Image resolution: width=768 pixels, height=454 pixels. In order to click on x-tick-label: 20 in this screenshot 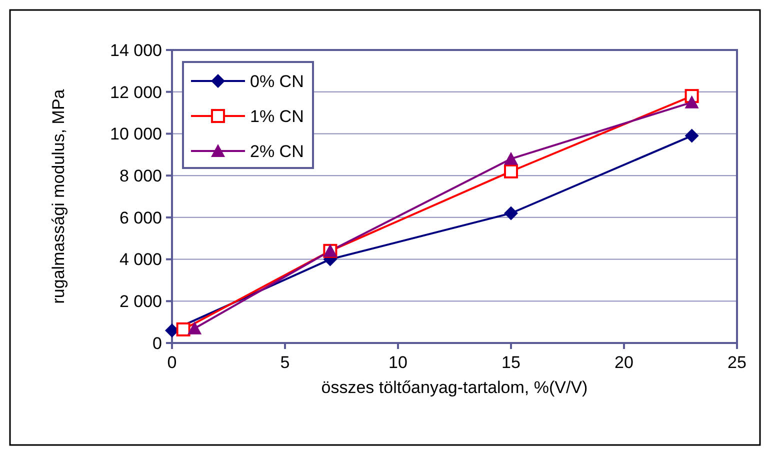, I will do `click(624, 362)`.